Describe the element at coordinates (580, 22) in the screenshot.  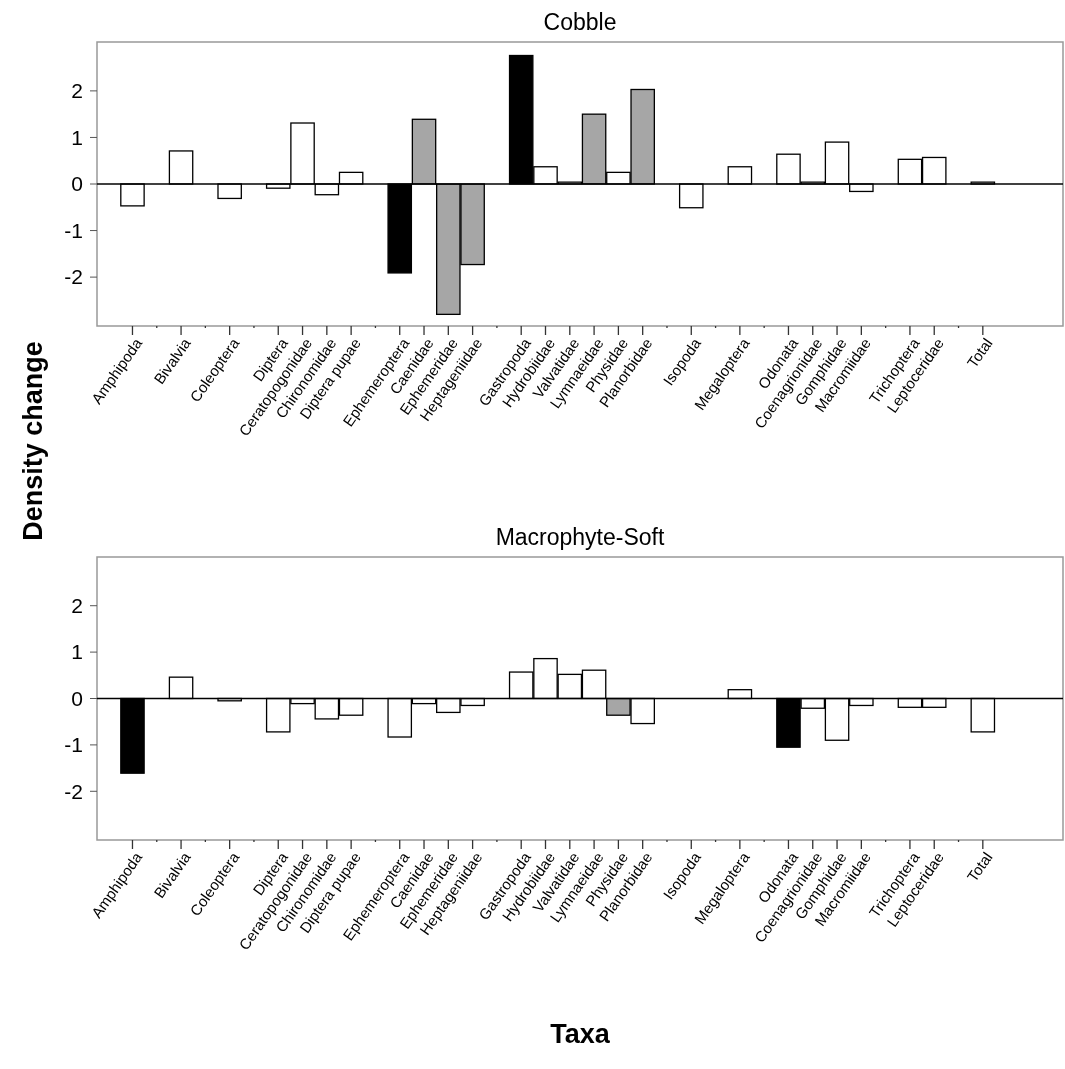
I see `chart-title: Cobble` at that location.